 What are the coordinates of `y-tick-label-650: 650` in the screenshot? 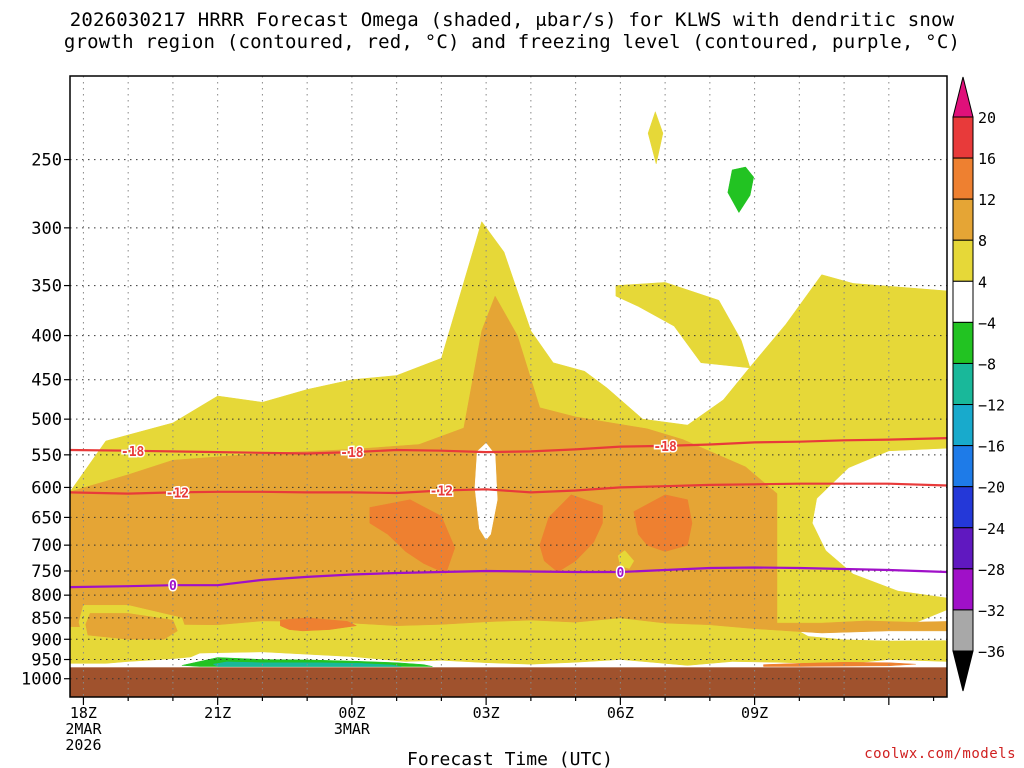 It's located at (46, 518).